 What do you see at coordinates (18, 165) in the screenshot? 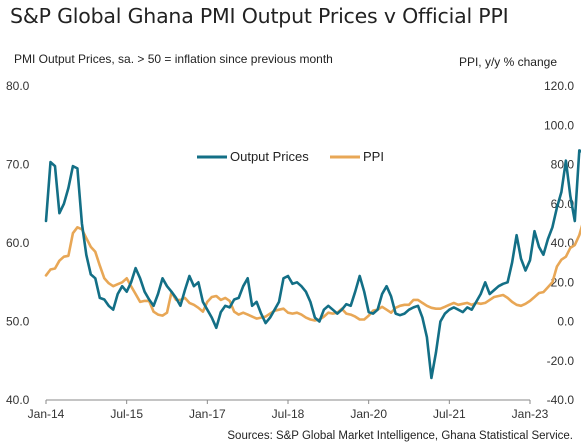
I see `y-left-tick-label: 70.0` at bounding box center [18, 165].